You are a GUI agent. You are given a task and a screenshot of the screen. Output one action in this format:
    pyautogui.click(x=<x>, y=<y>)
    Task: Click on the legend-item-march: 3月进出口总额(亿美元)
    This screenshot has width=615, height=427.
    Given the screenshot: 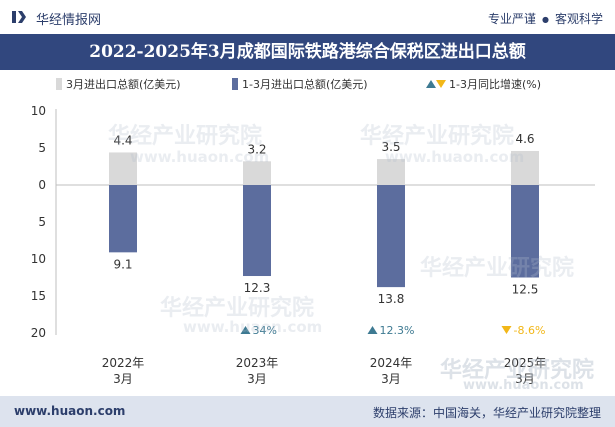 What is the action you would take?
    pyautogui.click(x=118, y=84)
    